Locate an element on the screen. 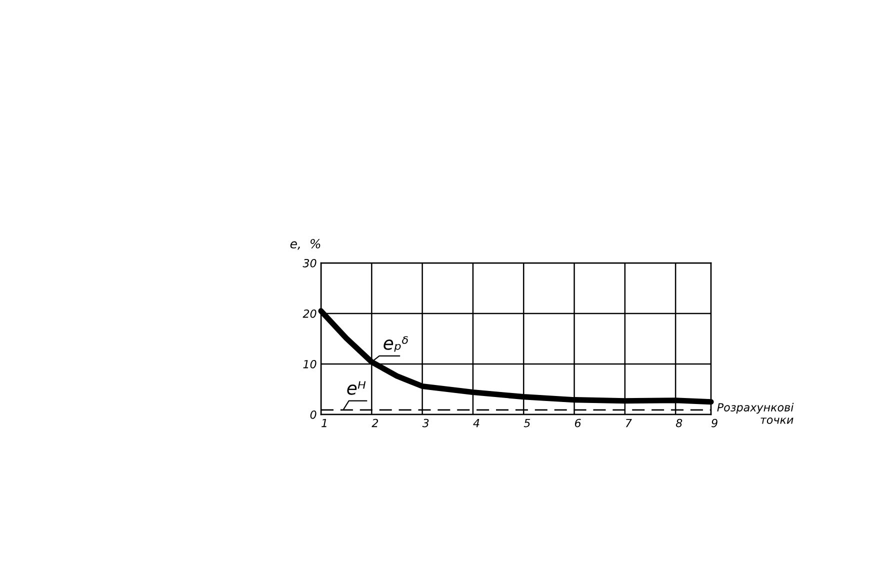 This screenshot has height=563, width=888. x-tick-label: 9 is located at coordinates (715, 423).